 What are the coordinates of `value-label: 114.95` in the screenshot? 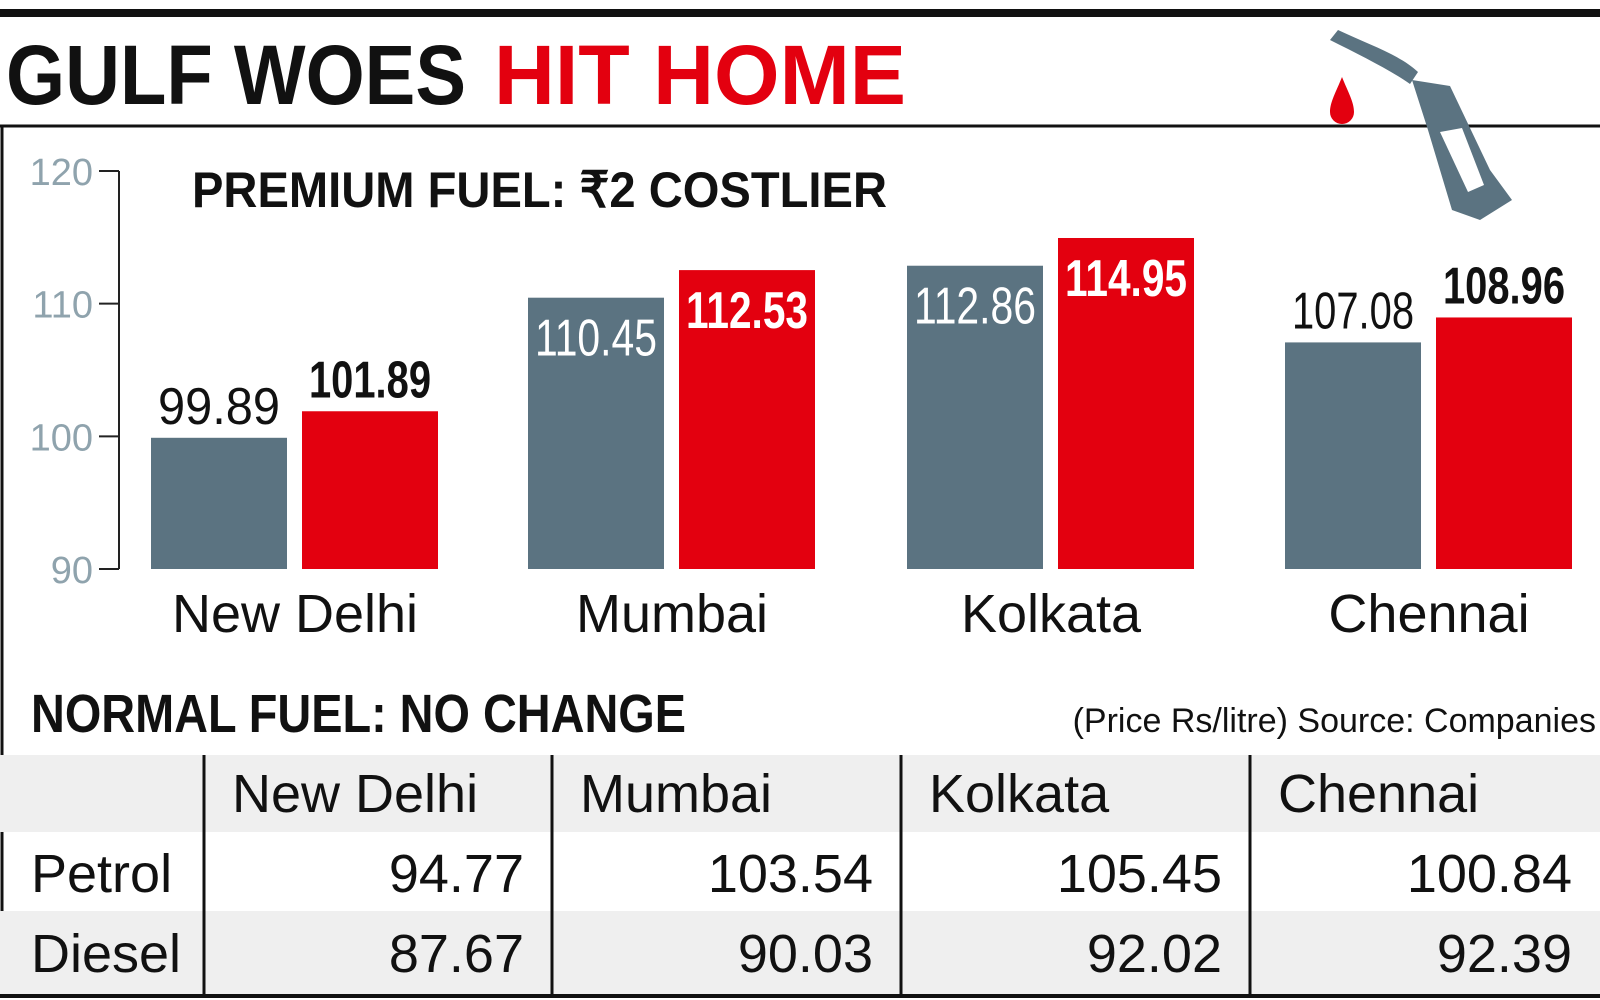 It's located at (1126, 279).